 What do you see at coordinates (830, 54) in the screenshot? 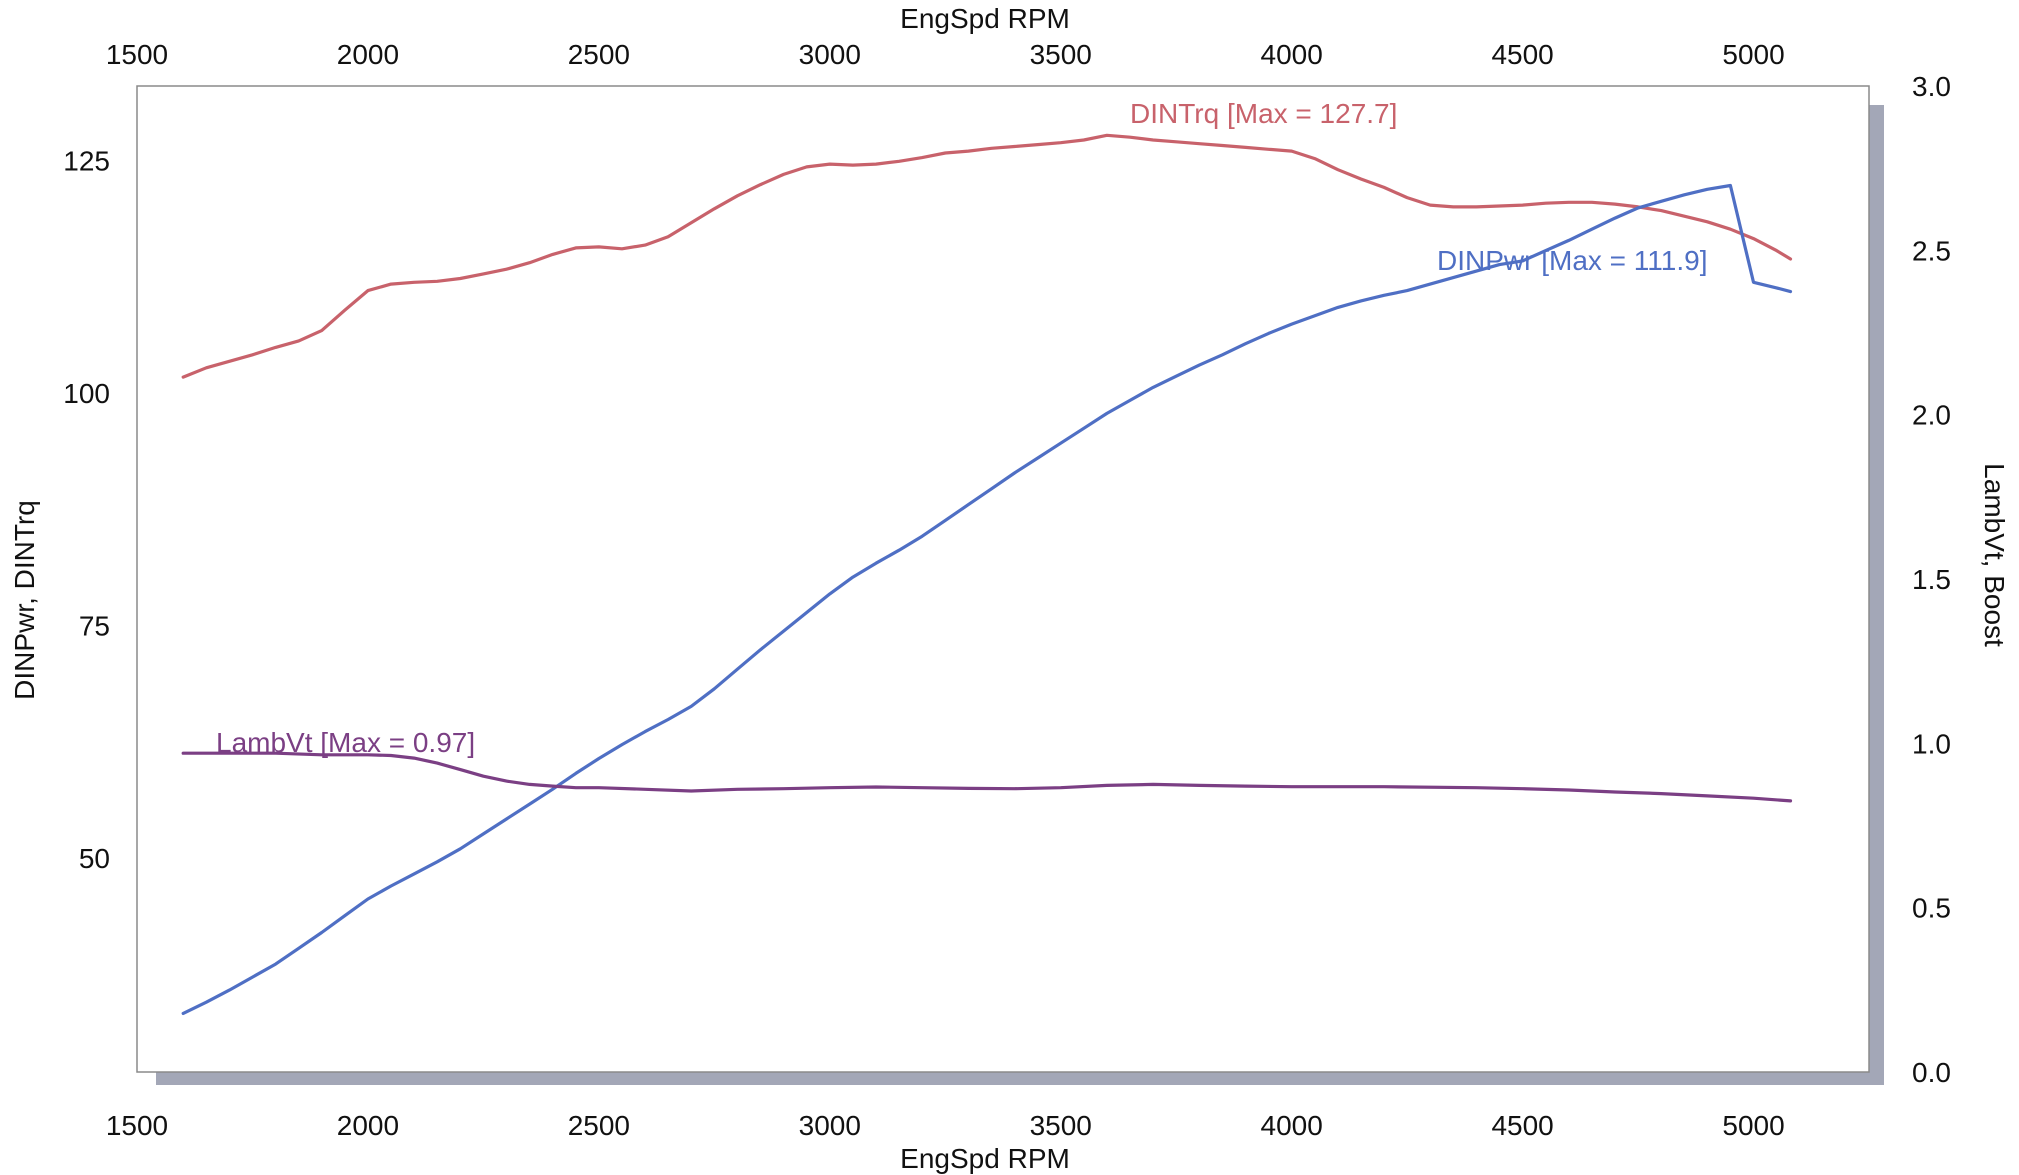
I see `x-tick-label-top: 3000` at bounding box center [830, 54].